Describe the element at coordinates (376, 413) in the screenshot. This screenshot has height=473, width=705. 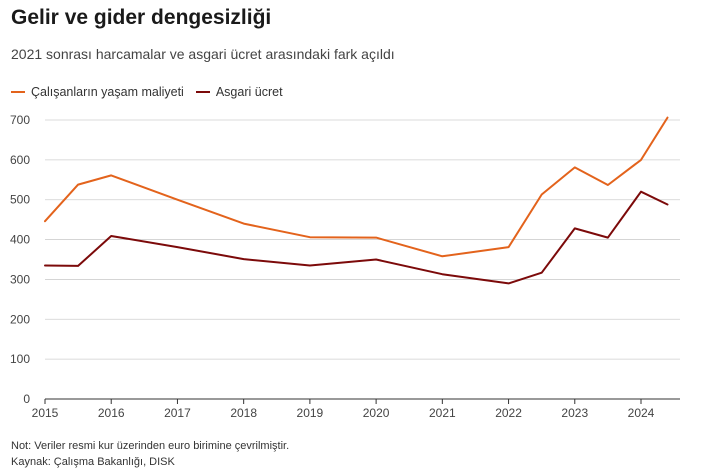
I see `x-tick-label: 2020` at that location.